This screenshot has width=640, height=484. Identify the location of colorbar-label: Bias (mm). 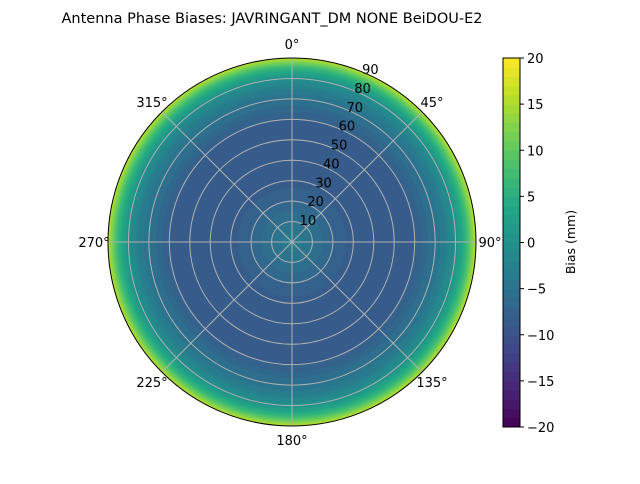
(570, 242).